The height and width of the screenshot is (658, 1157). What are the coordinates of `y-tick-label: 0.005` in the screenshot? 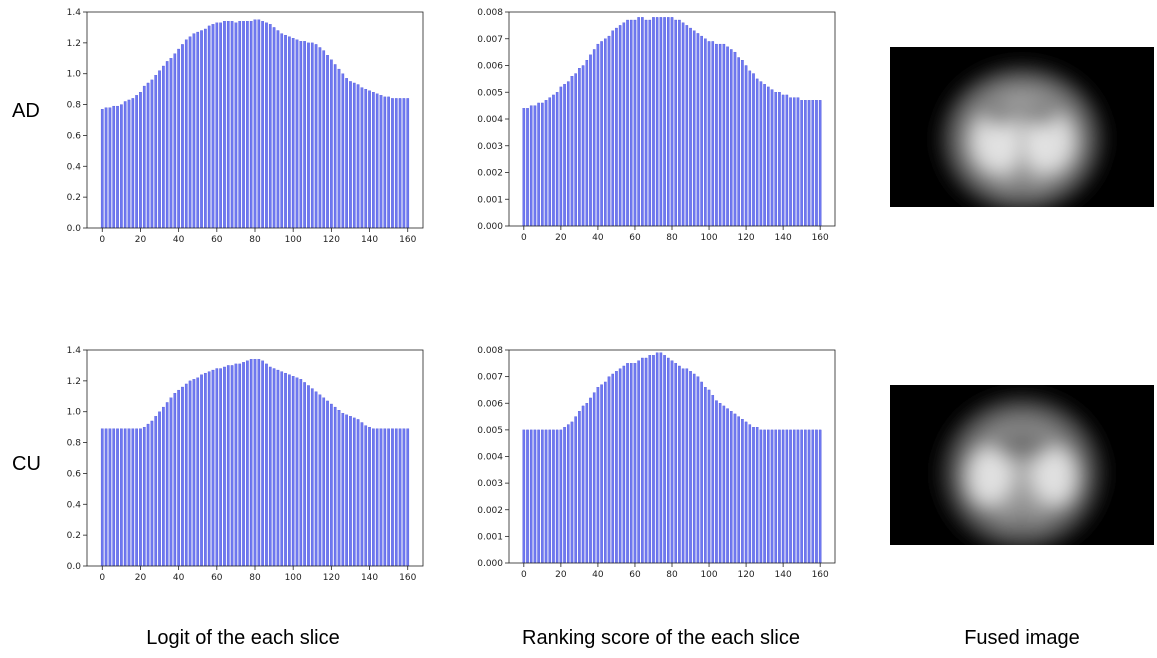 It's located at (490, 431).